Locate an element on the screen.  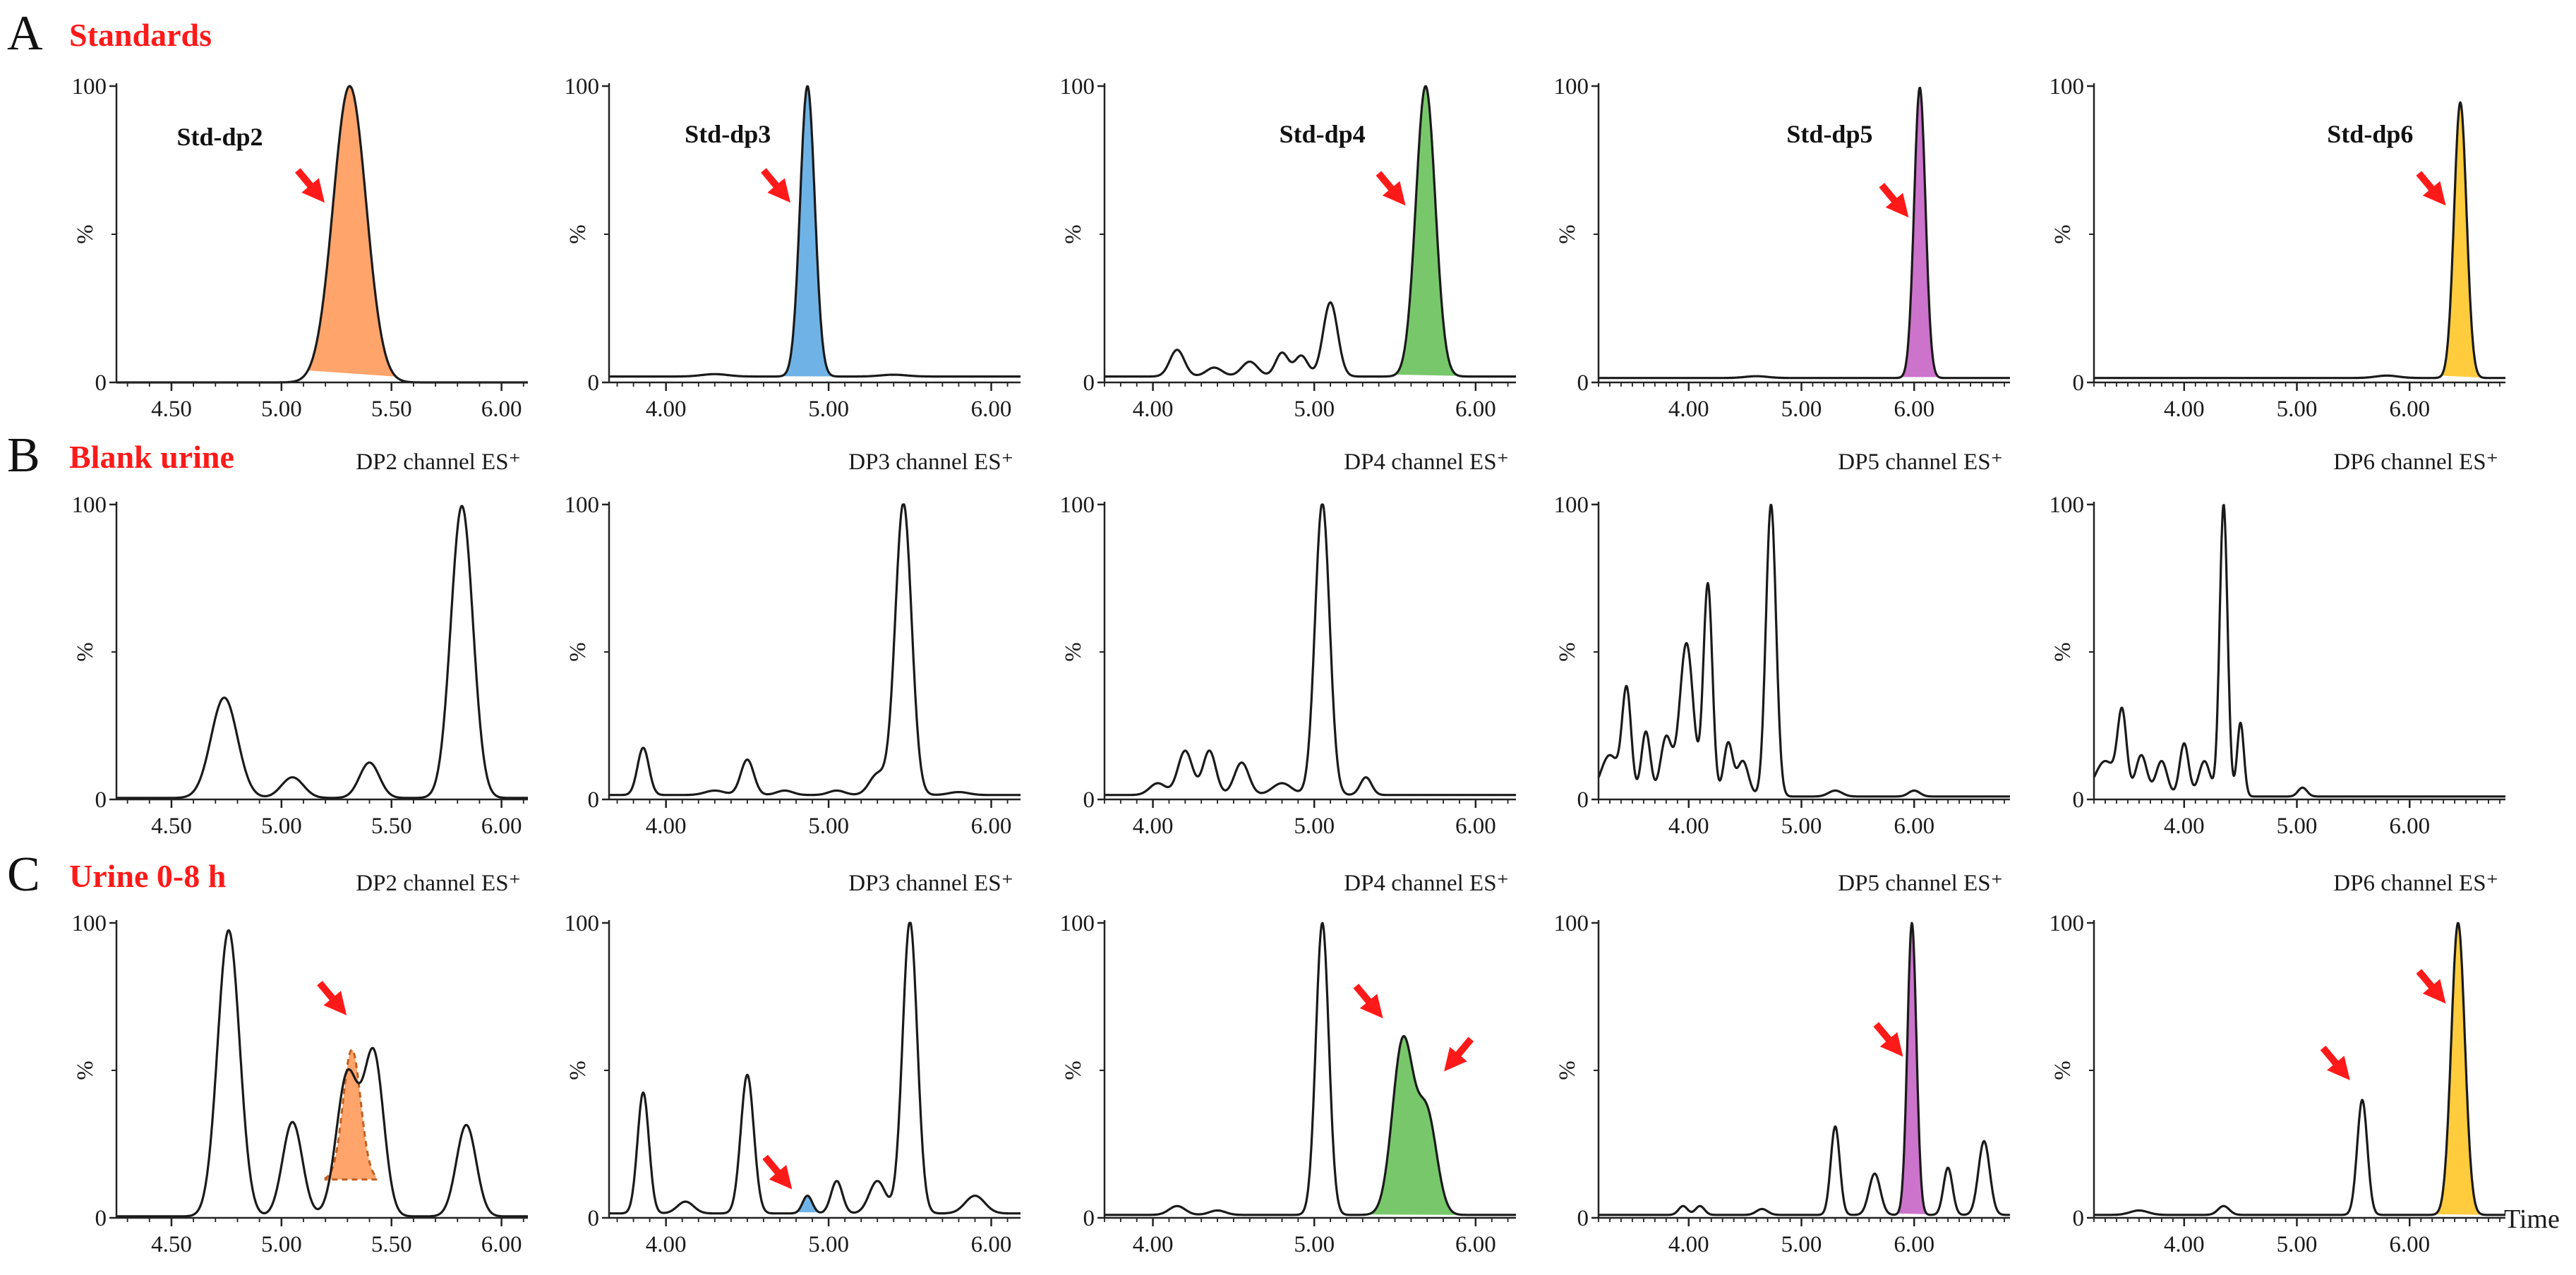
panel-b3-trace is located at coordinates (1310, 650).